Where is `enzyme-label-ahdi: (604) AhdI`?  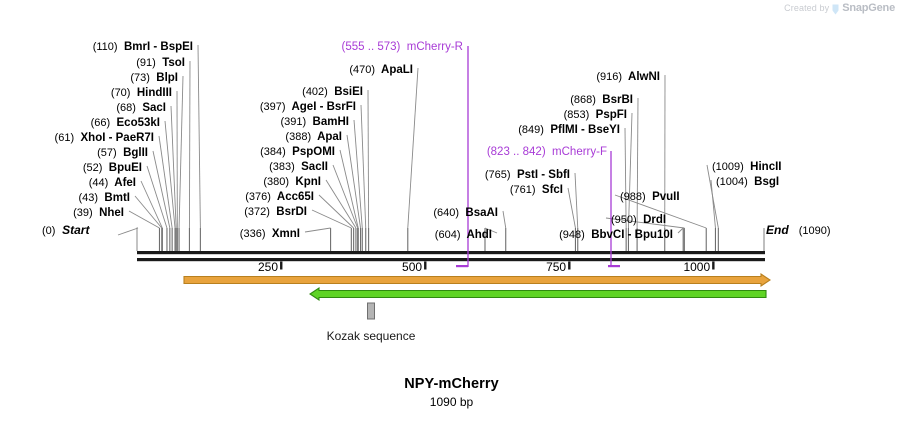 enzyme-label-ahdi: (604) AhdI is located at coordinates (463, 235).